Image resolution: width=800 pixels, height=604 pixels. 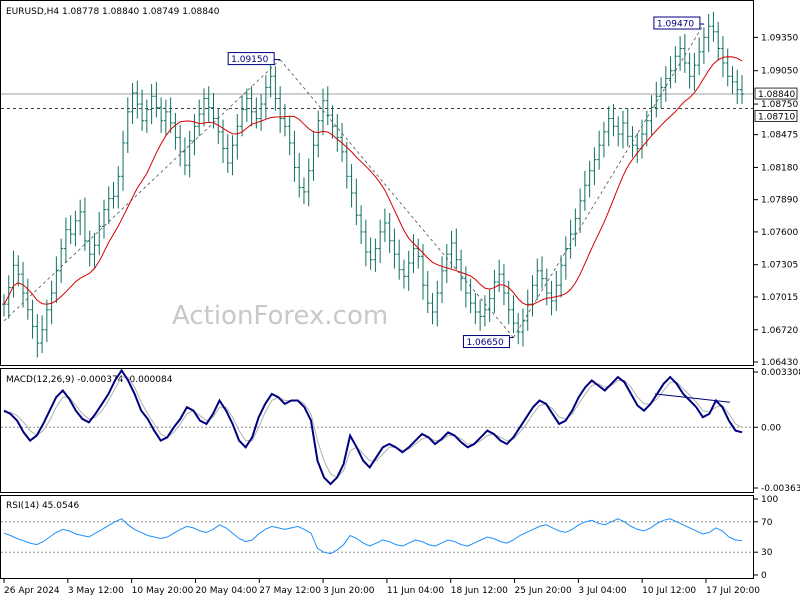 What do you see at coordinates (769, 500) in the screenshot?
I see `rsi-tick-label: 100` at bounding box center [769, 500].